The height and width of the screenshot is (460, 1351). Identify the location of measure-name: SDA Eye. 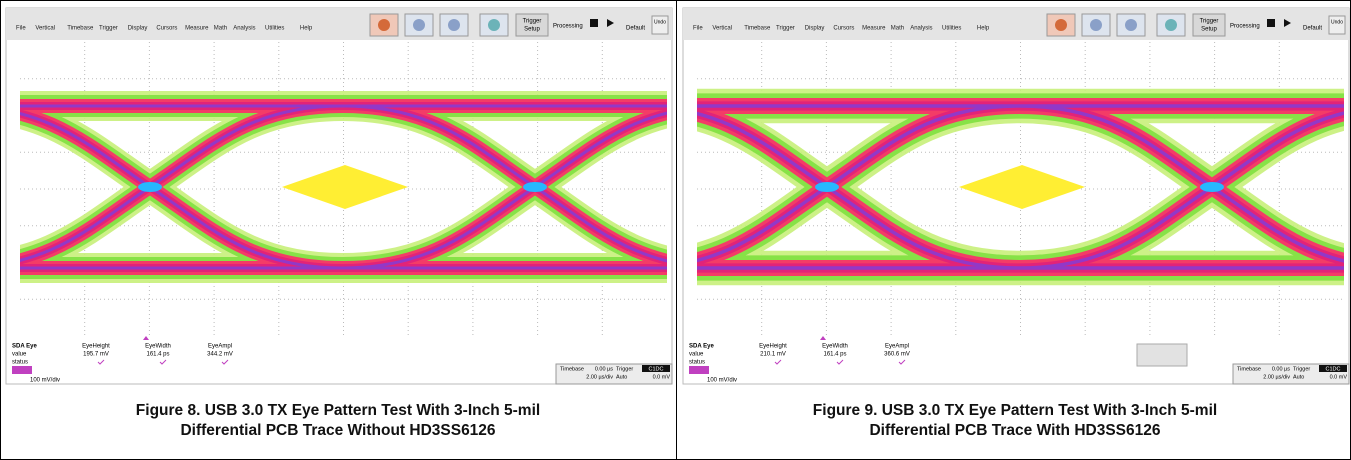
(701, 347).